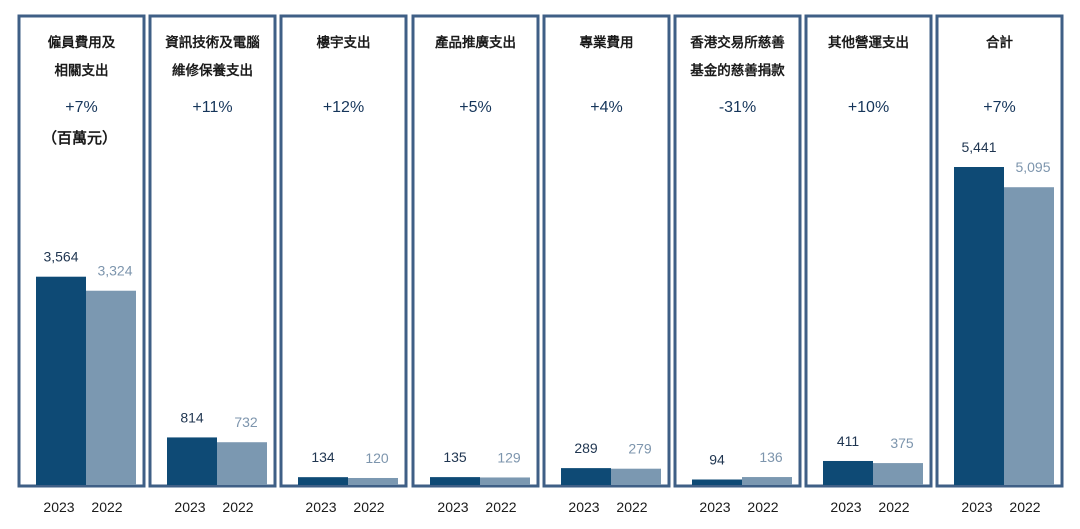 The height and width of the screenshot is (529, 1080). Describe the element at coordinates (79, 138) in the screenshot. I see `unit-label: （百萬元）` at that location.